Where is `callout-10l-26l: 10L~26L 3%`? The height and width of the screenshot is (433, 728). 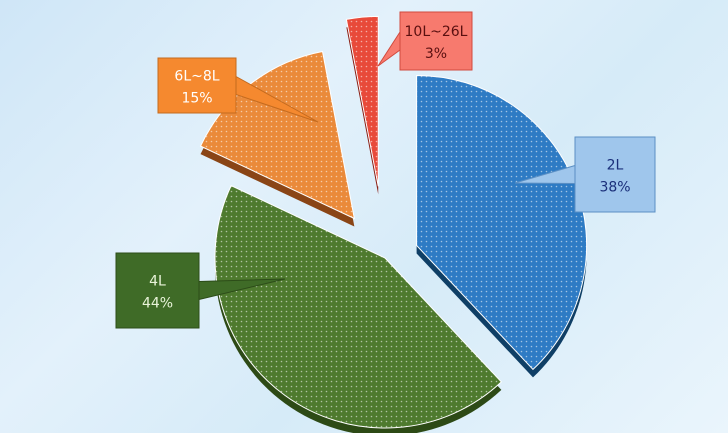 callout-10l-26l: 10L~26L 3% is located at coordinates (425, 41).